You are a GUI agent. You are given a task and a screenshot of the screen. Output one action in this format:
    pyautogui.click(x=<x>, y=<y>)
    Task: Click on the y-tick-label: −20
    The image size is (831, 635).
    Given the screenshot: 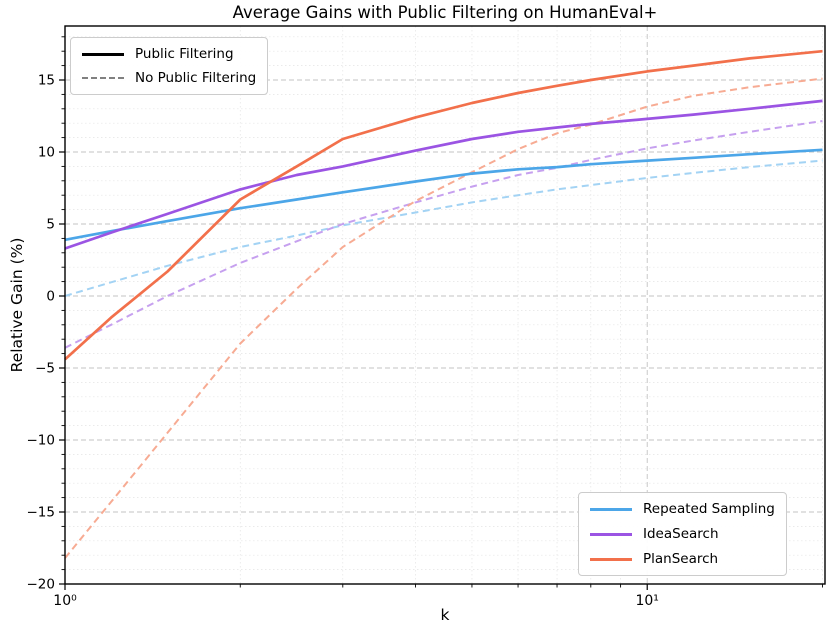 What is the action you would take?
    pyautogui.click(x=41, y=585)
    